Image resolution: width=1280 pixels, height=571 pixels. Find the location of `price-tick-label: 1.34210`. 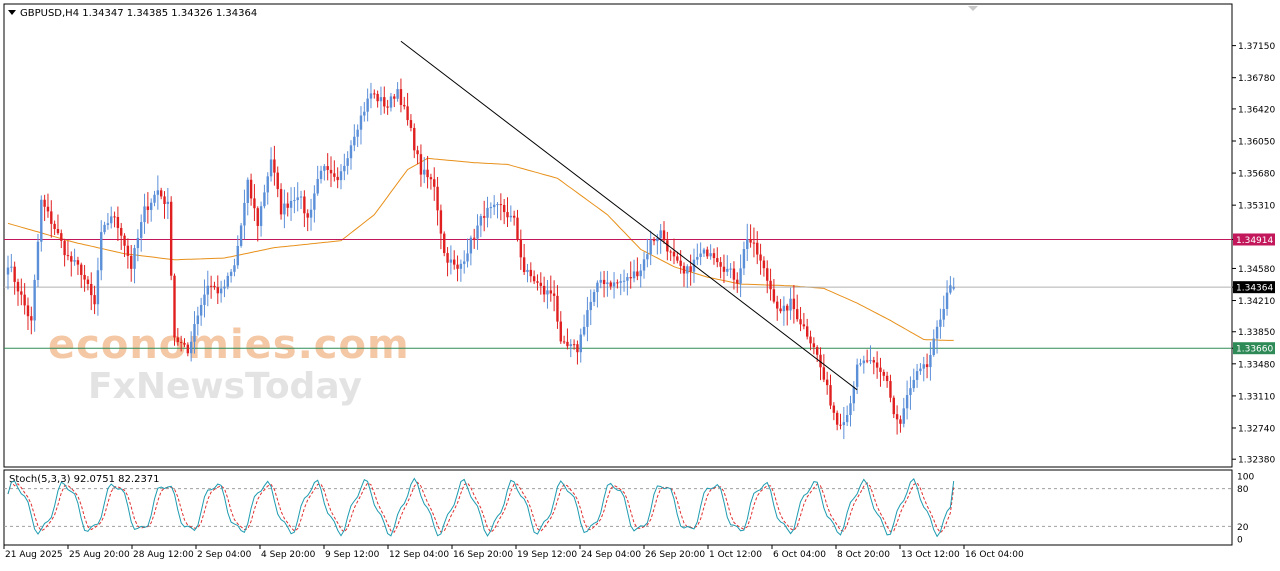

price-tick-label: 1.34210 is located at coordinates (1256, 302).